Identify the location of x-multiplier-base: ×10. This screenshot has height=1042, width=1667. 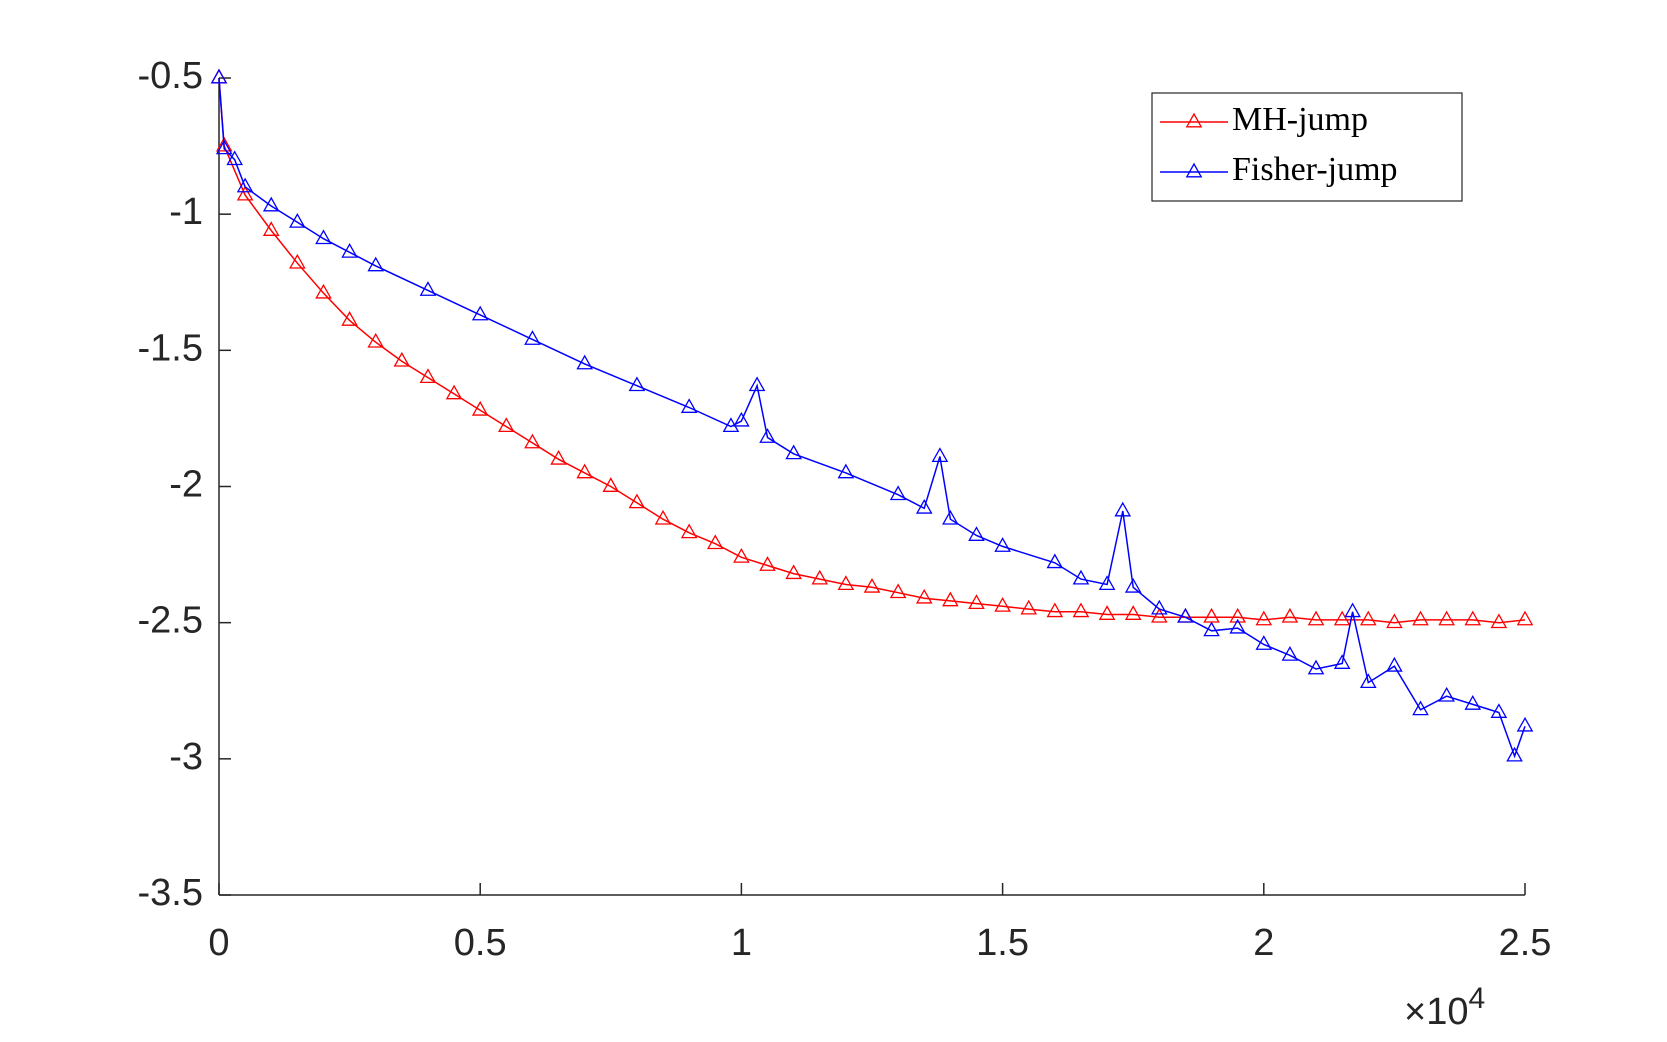
(1436, 1012).